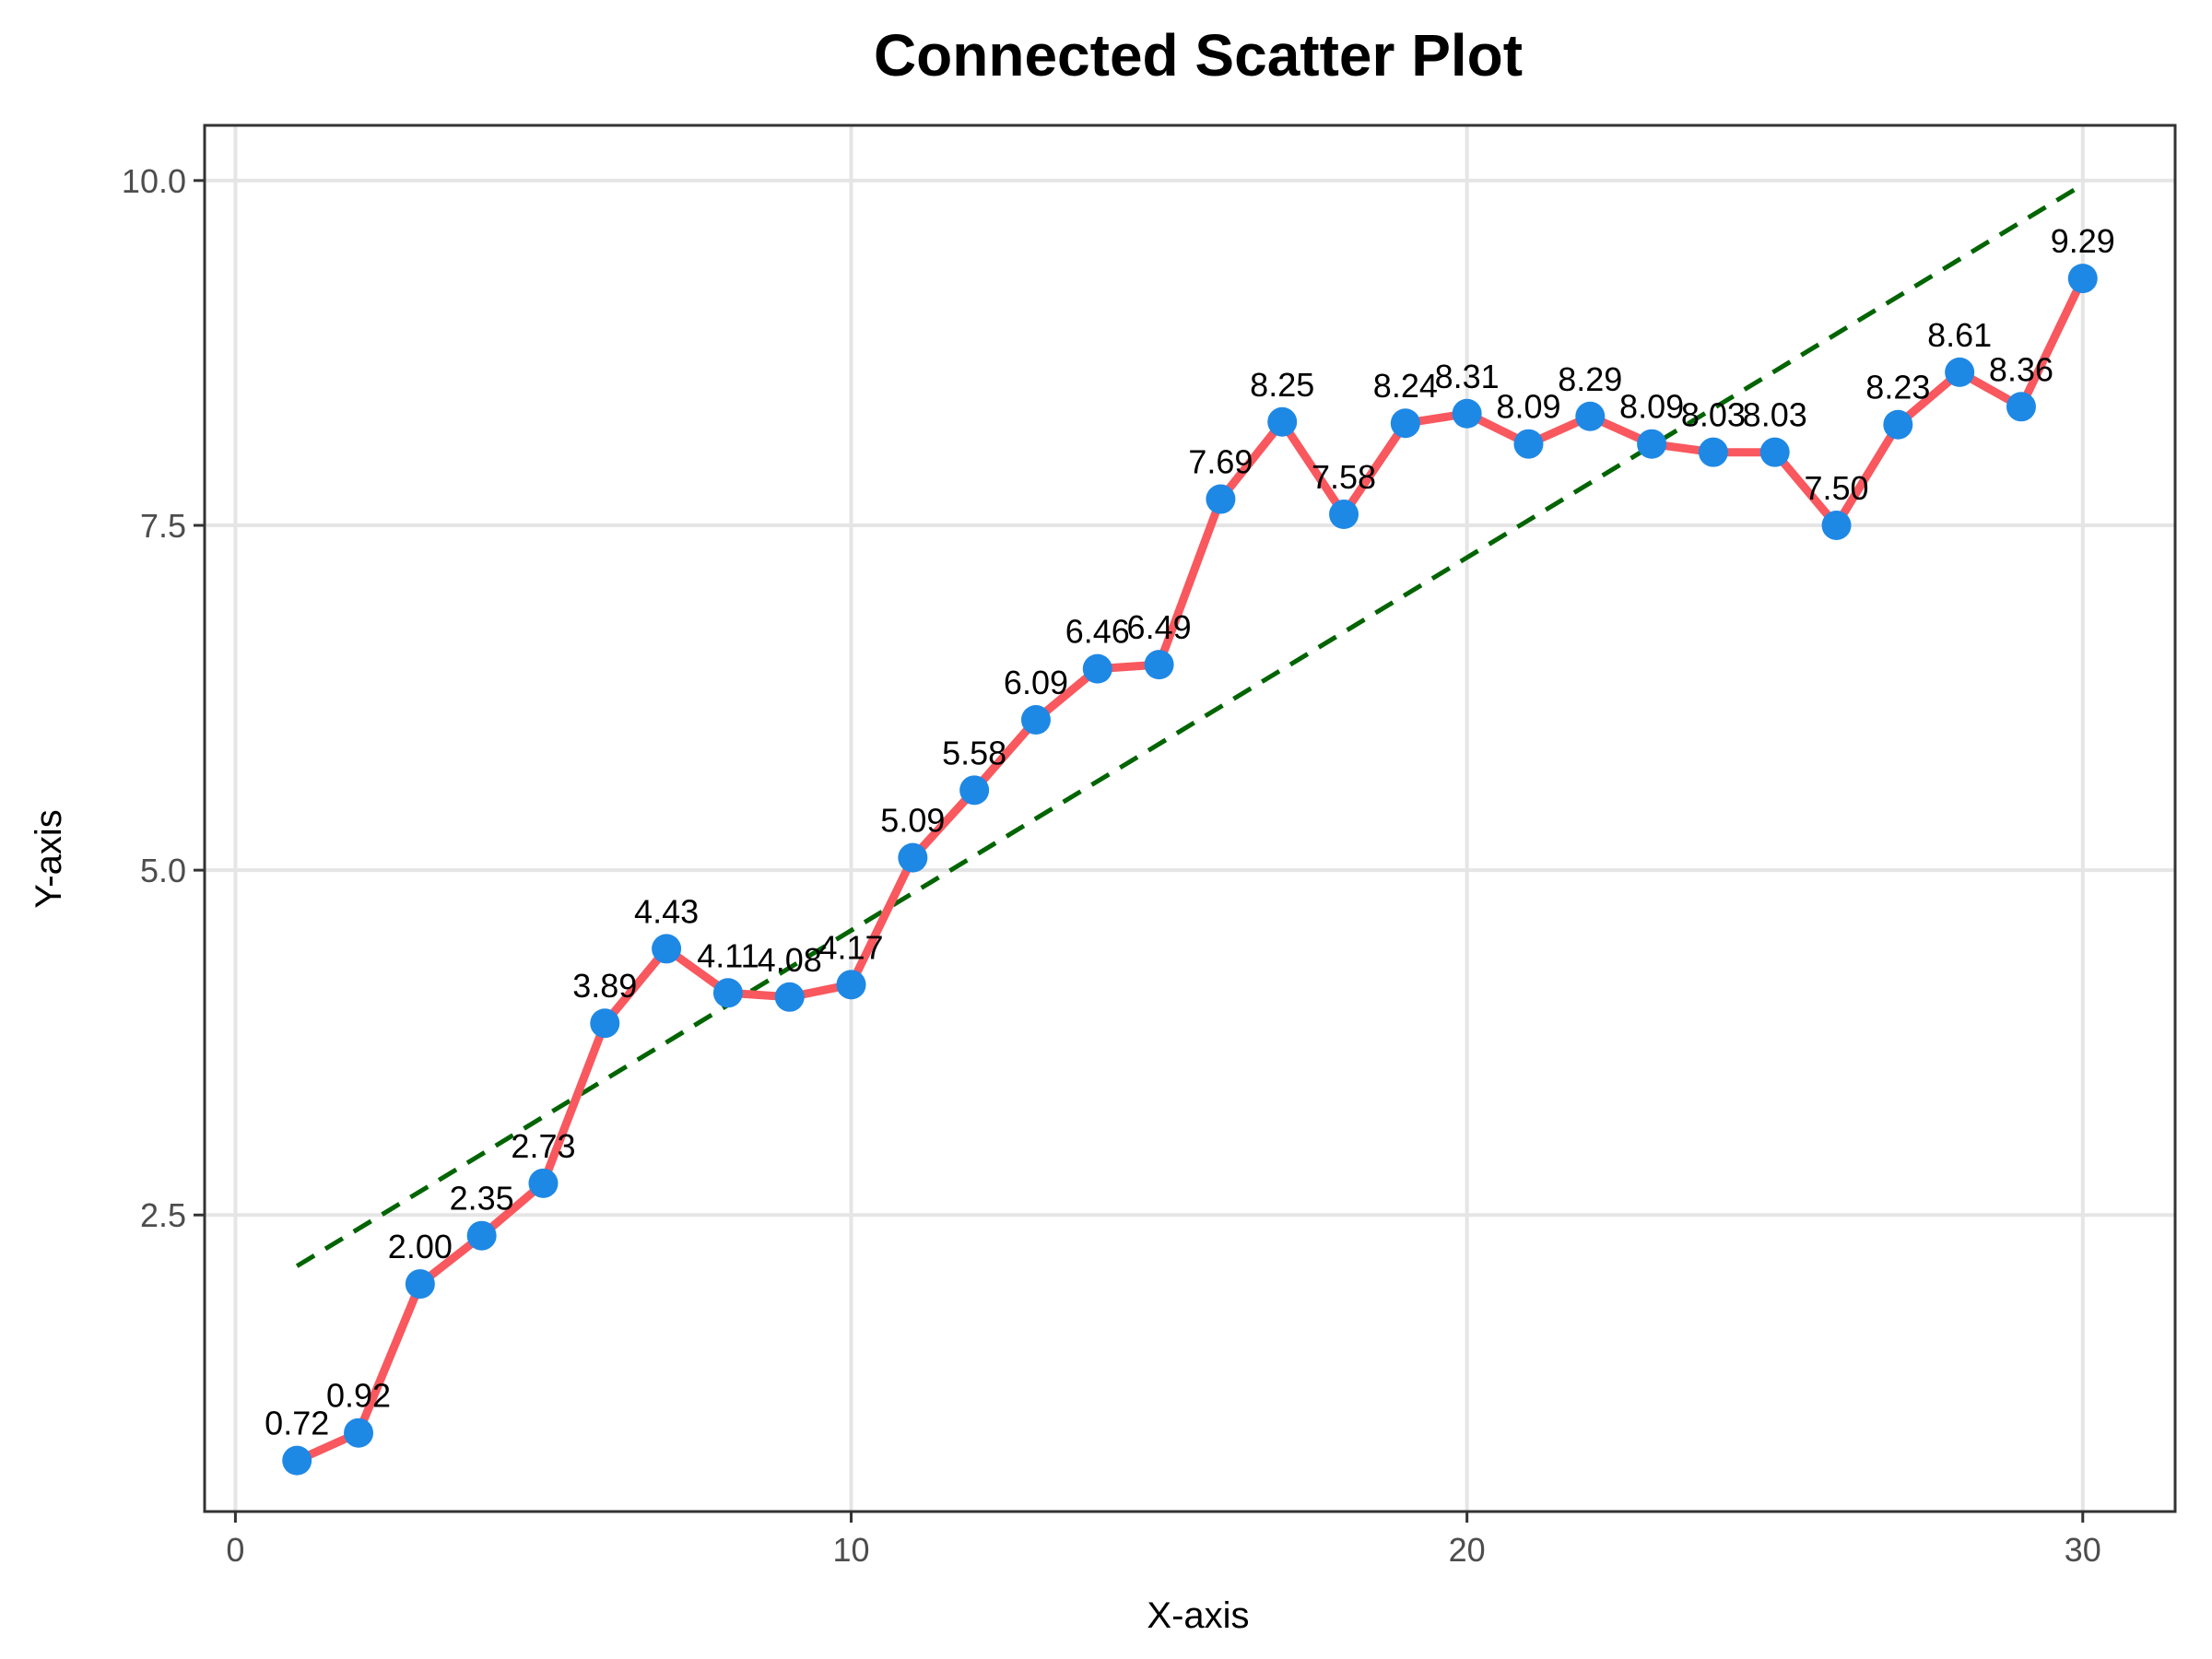 Image resolution: width=2212 pixels, height=1659 pixels. I want to click on y-tick-label: 5.0, so click(163, 870).